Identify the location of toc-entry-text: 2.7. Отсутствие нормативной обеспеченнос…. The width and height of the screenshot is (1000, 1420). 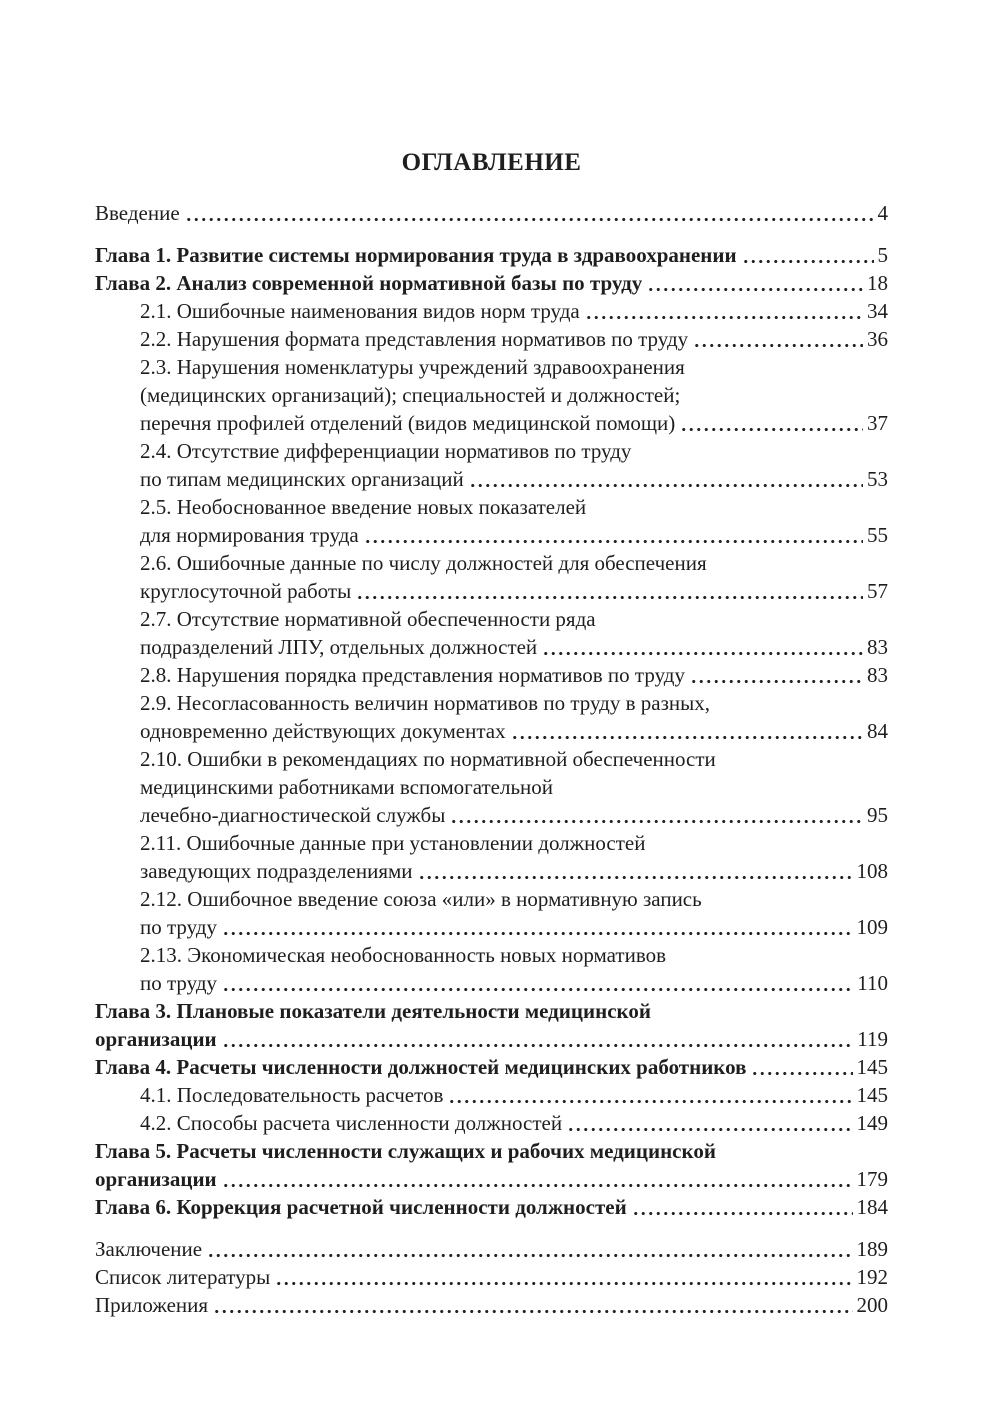
(368, 619).